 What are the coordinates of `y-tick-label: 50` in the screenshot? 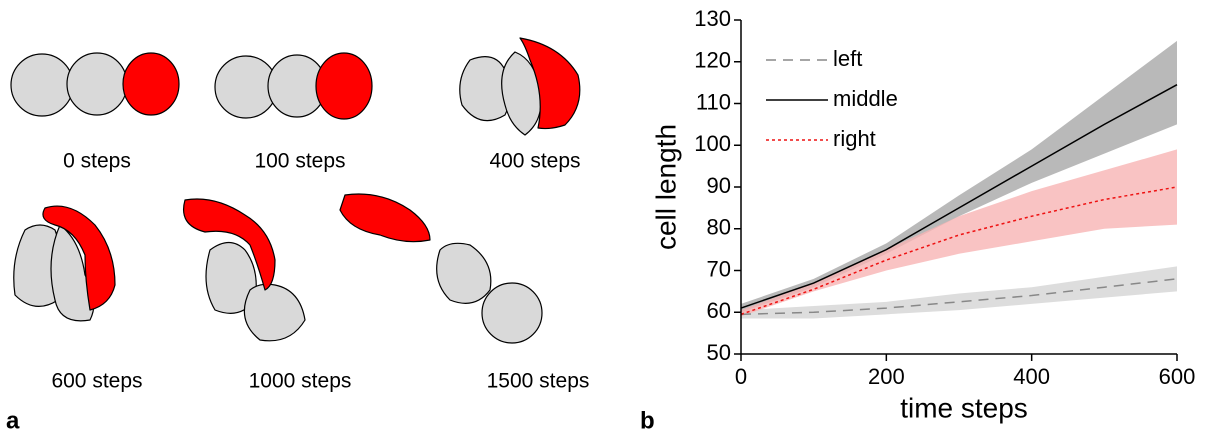 It's located at (719, 352).